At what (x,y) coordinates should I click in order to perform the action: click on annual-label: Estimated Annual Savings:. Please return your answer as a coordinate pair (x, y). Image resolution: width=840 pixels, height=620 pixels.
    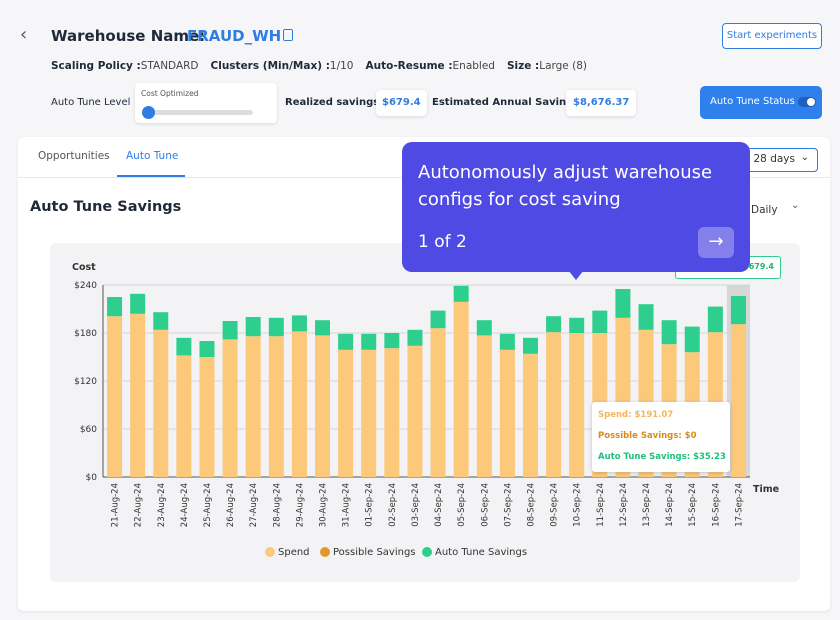
    Looking at the image, I should click on (508, 102).